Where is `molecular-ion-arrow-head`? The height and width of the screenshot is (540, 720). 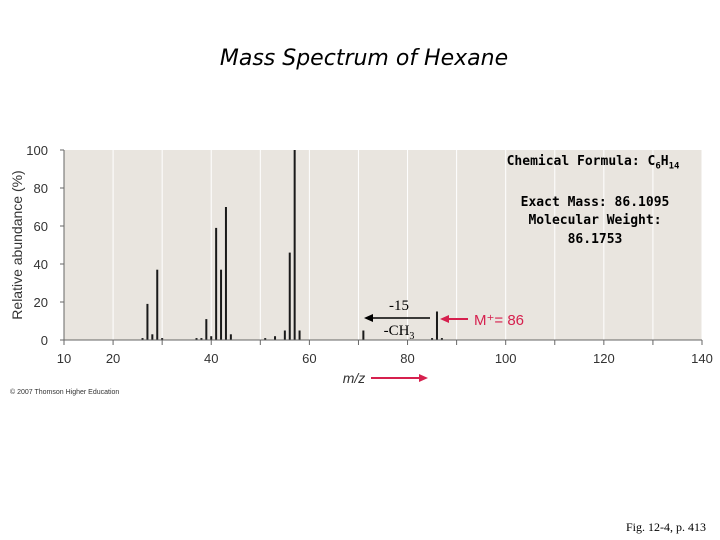 molecular-ion-arrow-head is located at coordinates (444, 319).